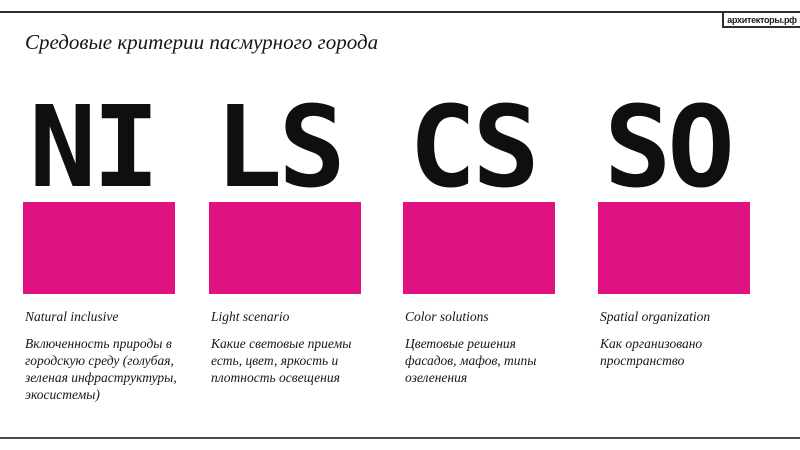 Image resolution: width=800 pixels, height=450 pixels. I want to click on bottom-rule, so click(400, 438).